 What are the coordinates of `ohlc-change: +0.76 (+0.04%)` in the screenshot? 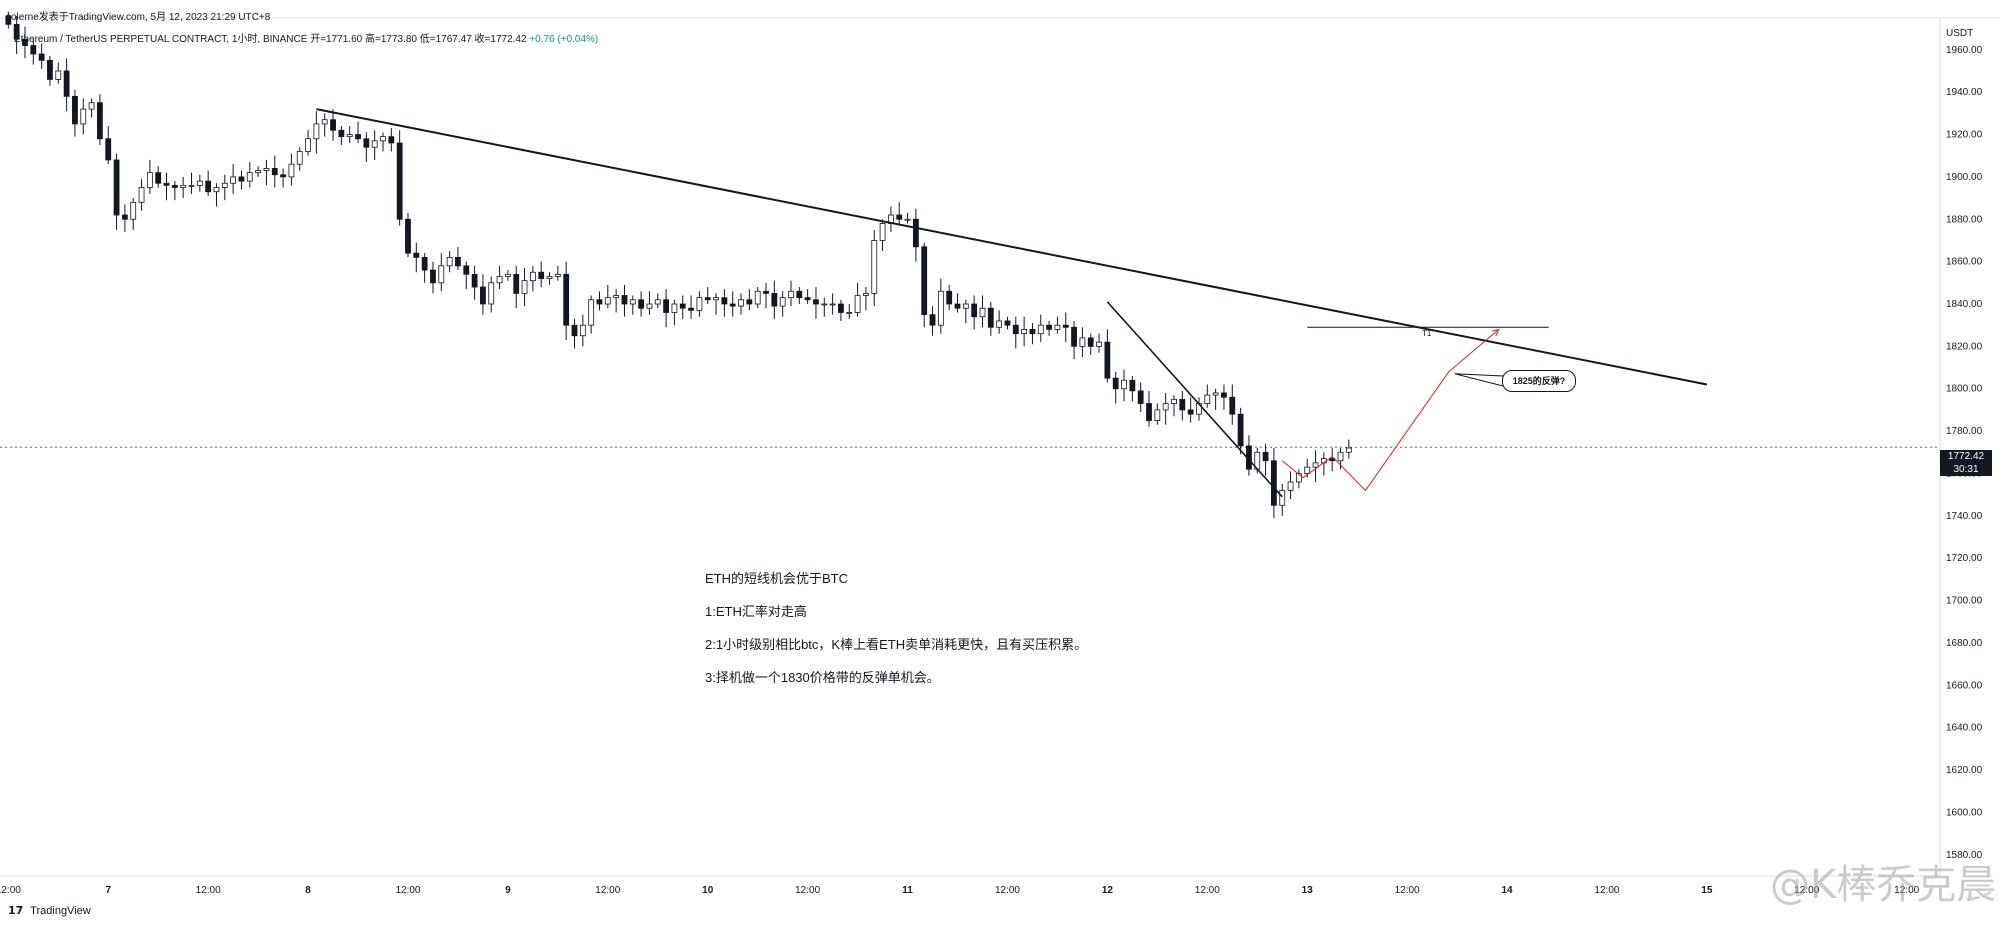 It's located at (564, 39).